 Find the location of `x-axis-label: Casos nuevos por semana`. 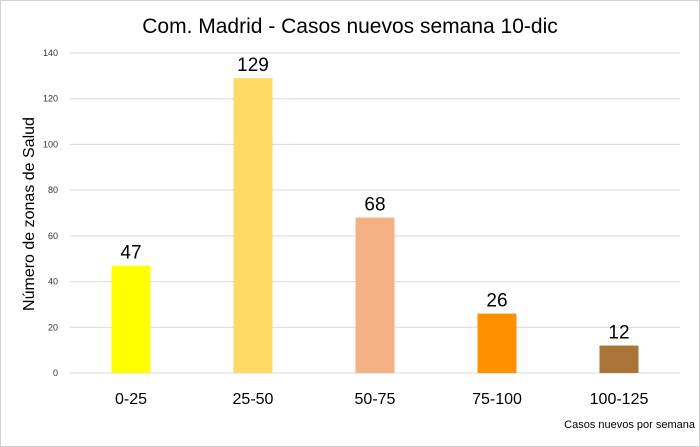

x-axis-label: Casos nuevos por semana is located at coordinates (630, 425).